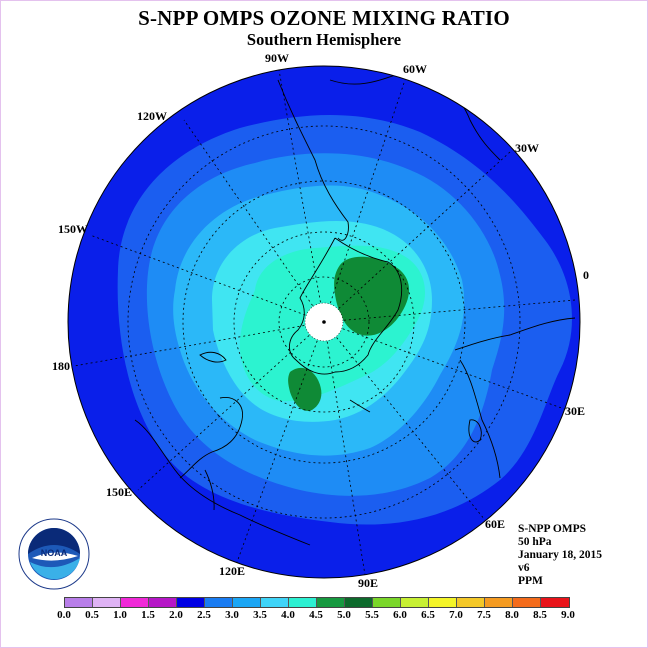 The width and height of the screenshot is (648, 648). What do you see at coordinates (368, 583) in the screenshot?
I see `label-90E: 90E` at bounding box center [368, 583].